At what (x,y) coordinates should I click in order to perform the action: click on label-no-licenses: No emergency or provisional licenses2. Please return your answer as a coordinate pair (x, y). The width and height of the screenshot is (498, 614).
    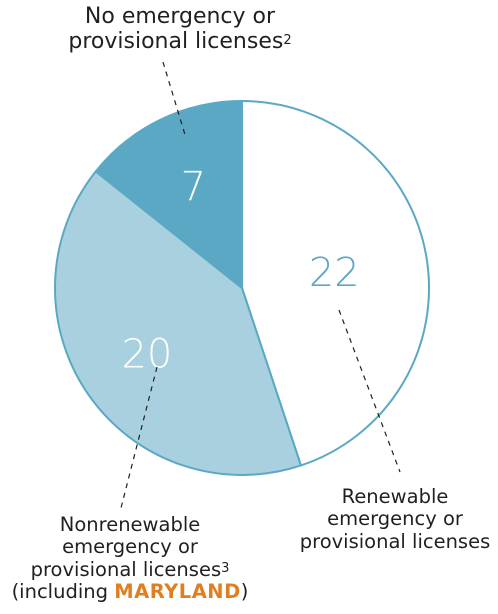
    Looking at the image, I should click on (180, 29).